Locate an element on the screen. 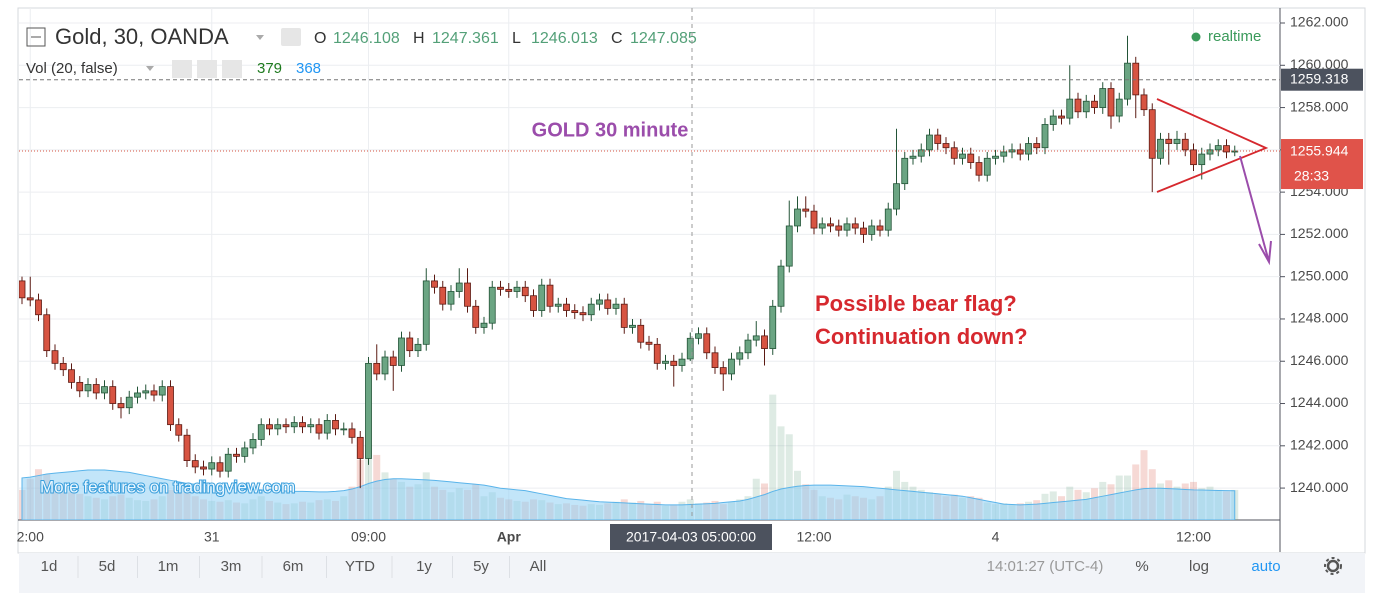 The width and height of the screenshot is (1383, 601). range-button: 3m is located at coordinates (231, 566).